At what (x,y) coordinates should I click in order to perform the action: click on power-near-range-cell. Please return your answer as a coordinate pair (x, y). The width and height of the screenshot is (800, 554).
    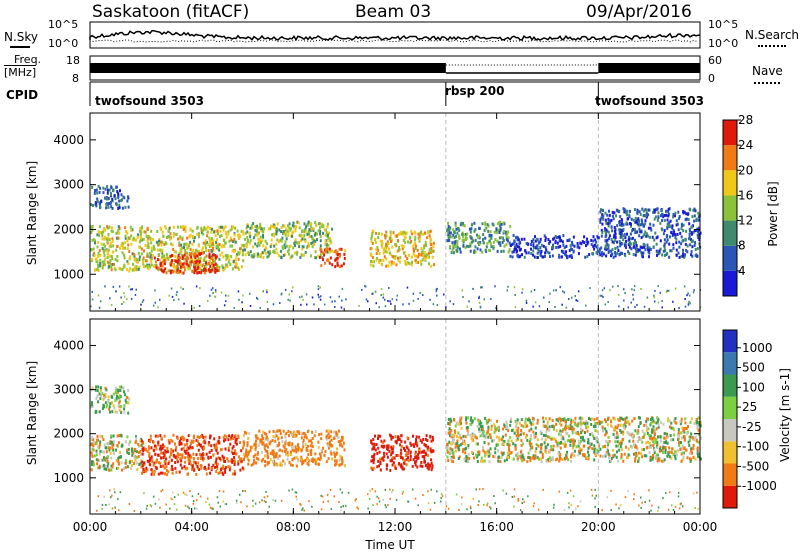
    Looking at the image, I should click on (213, 288).